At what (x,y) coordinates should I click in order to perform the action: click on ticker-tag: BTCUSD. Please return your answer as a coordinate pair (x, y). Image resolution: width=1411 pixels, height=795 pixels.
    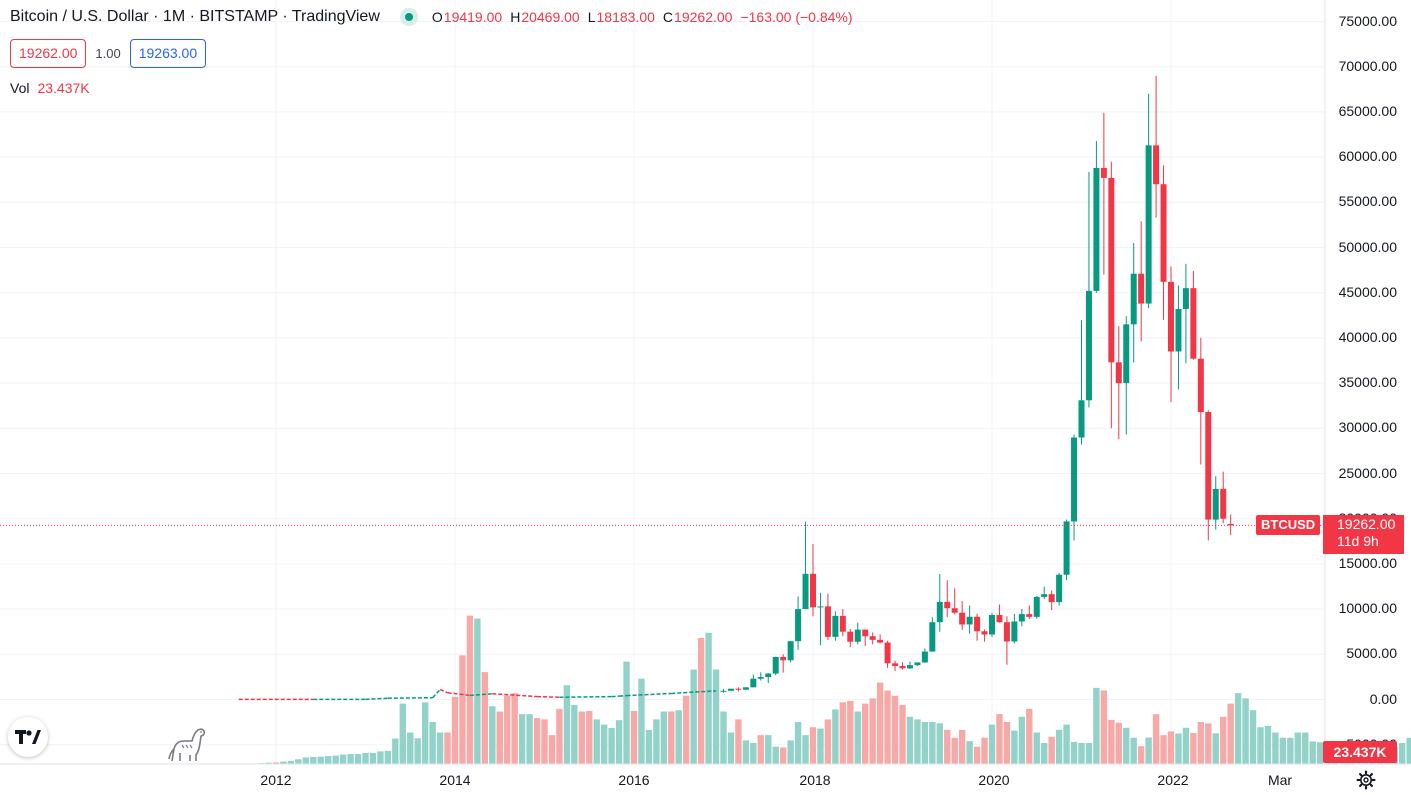
    Looking at the image, I should click on (1288, 525).